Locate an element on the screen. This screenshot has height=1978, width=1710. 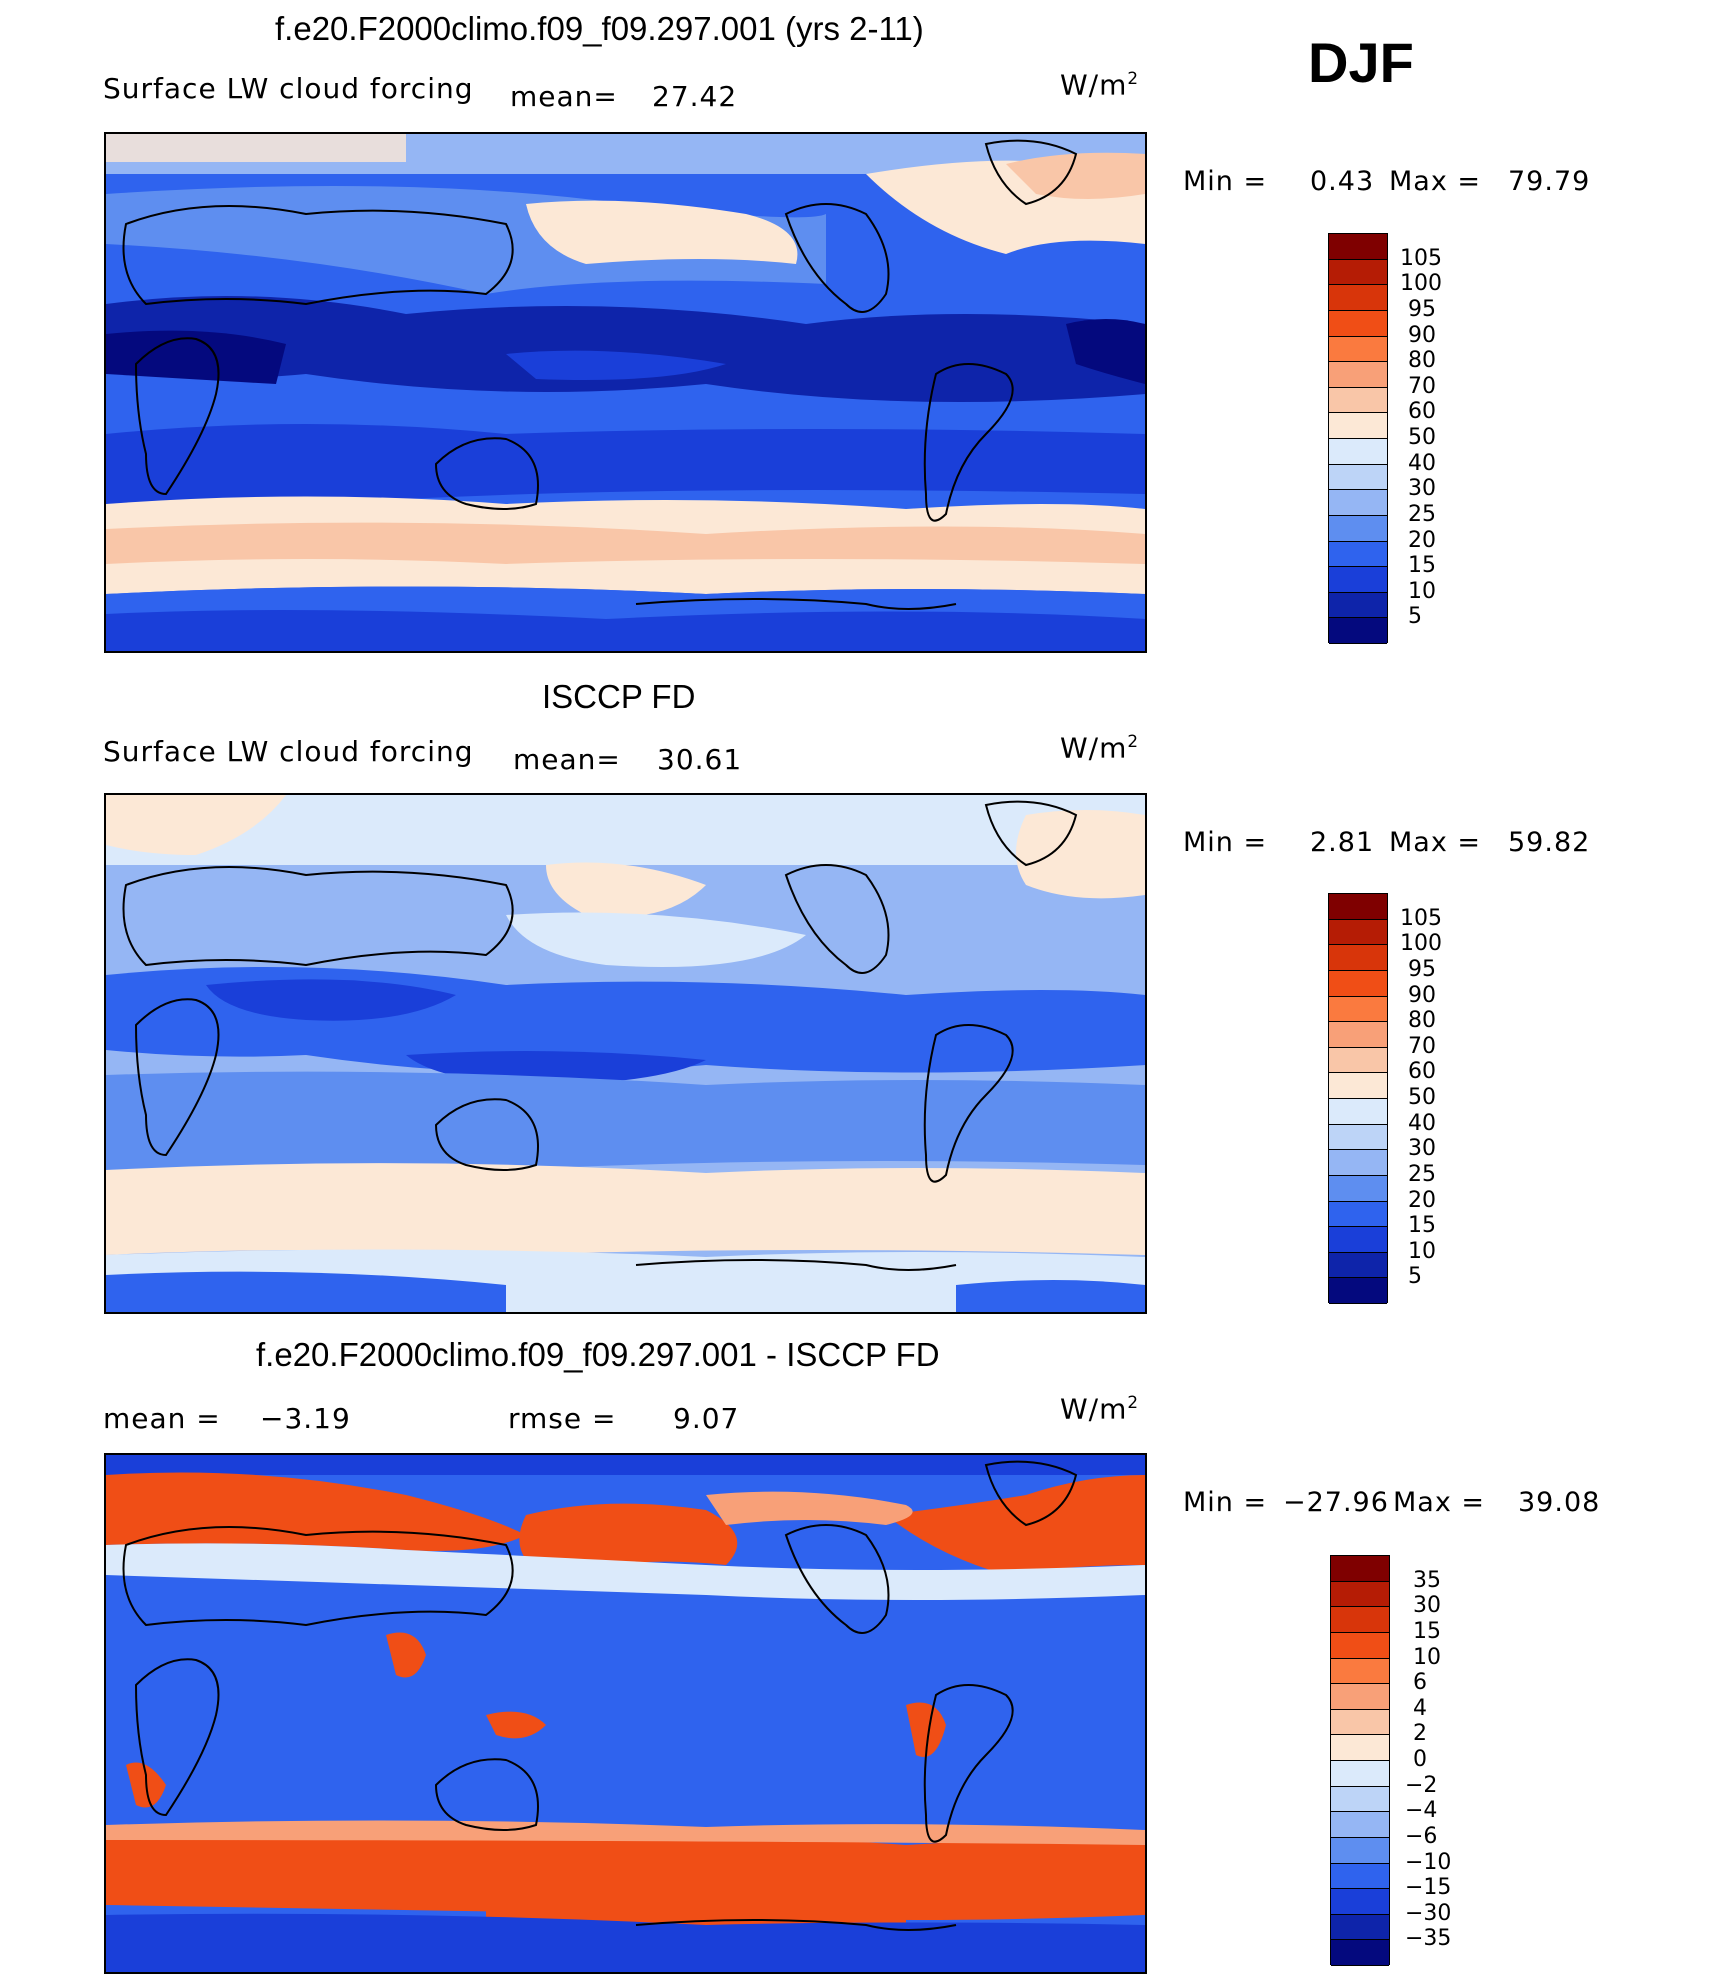
season-label: DJF is located at coordinates (1361, 62).